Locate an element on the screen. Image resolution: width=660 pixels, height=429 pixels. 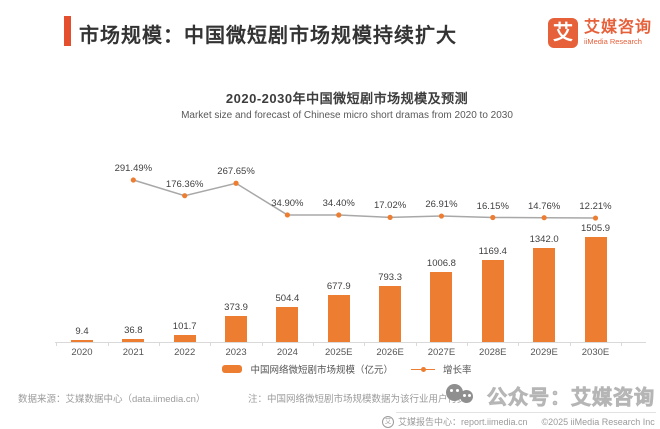
x-axis-label: 2028E is located at coordinates (493, 352).